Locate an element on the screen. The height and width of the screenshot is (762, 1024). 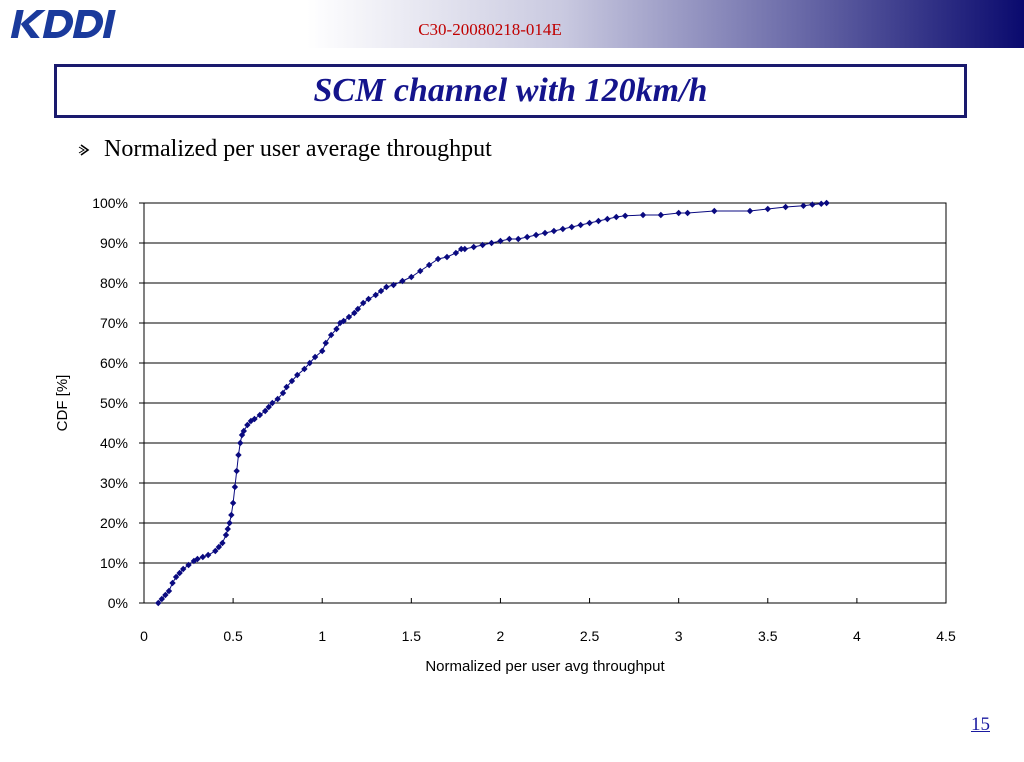
y-tick-label: 80% is located at coordinates (114, 283).